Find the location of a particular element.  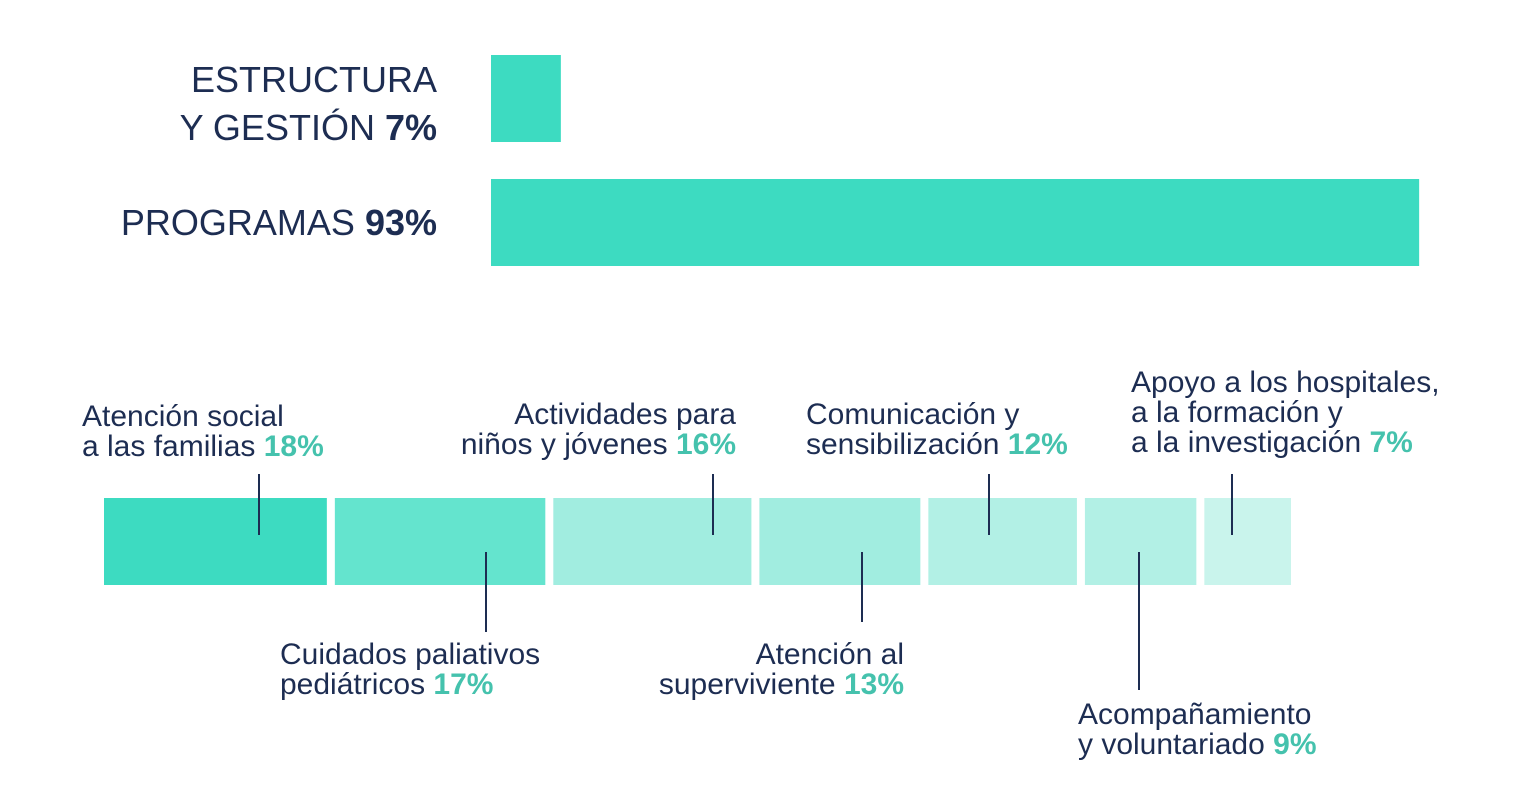

segment-percent-4: 12% is located at coordinates (1033, 444).